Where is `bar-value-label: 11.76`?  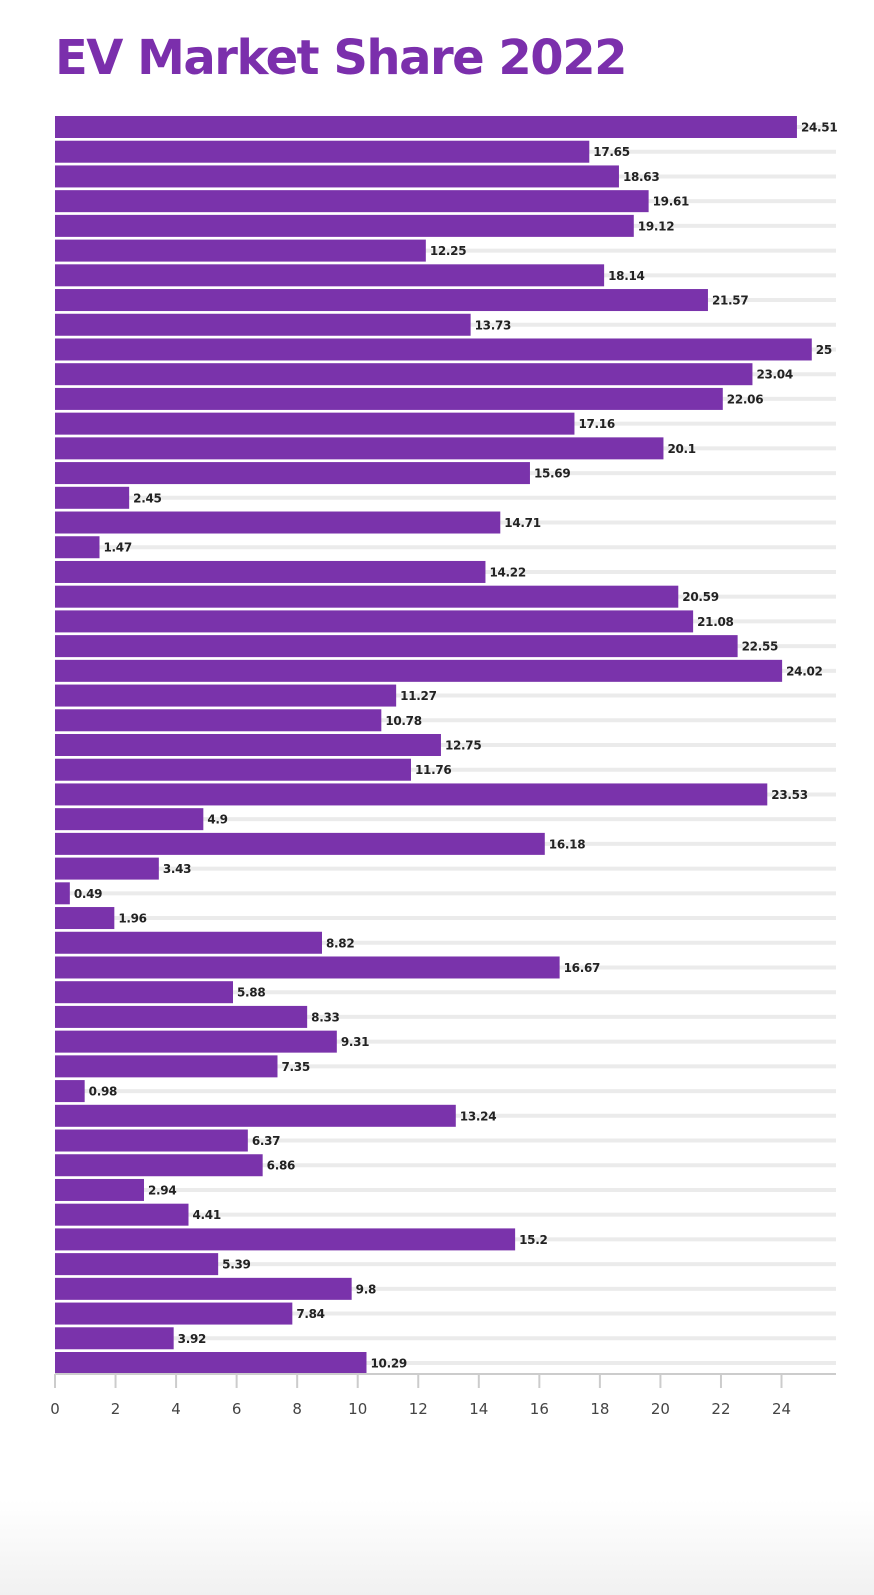 bar-value-label: 11.76 is located at coordinates (433, 770).